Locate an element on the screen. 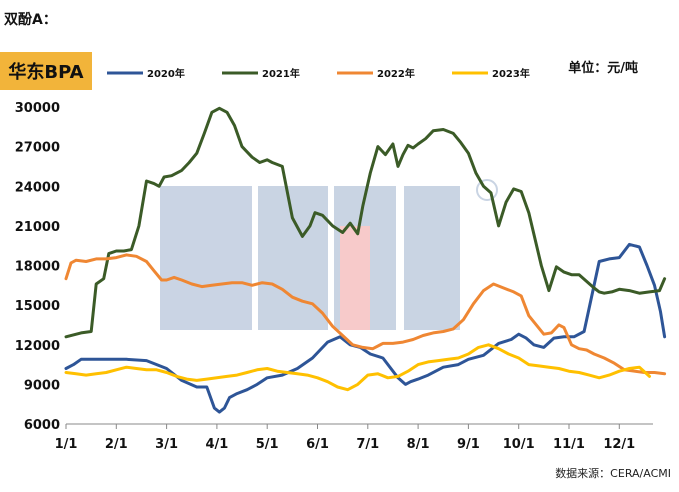  y-tick-label: 27000 is located at coordinates (37, 148).